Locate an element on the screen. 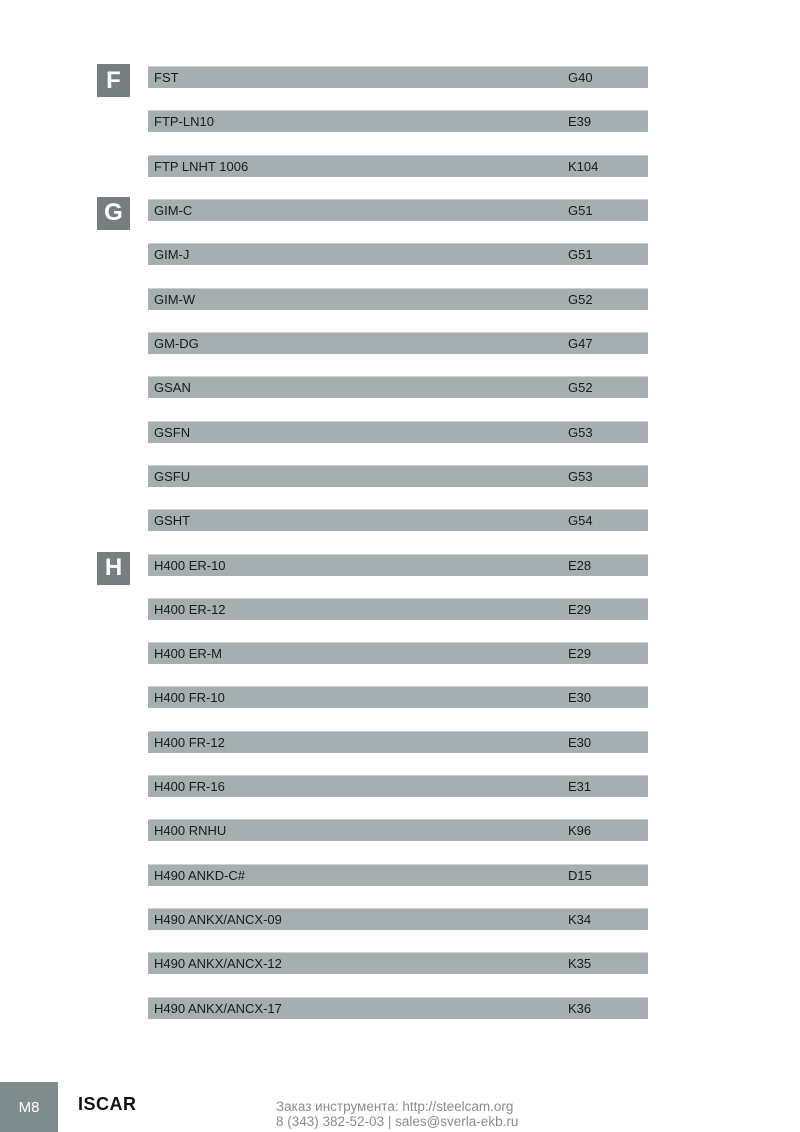 The width and height of the screenshot is (800, 1132). index-row: GSFN G53 is located at coordinates (398, 431).